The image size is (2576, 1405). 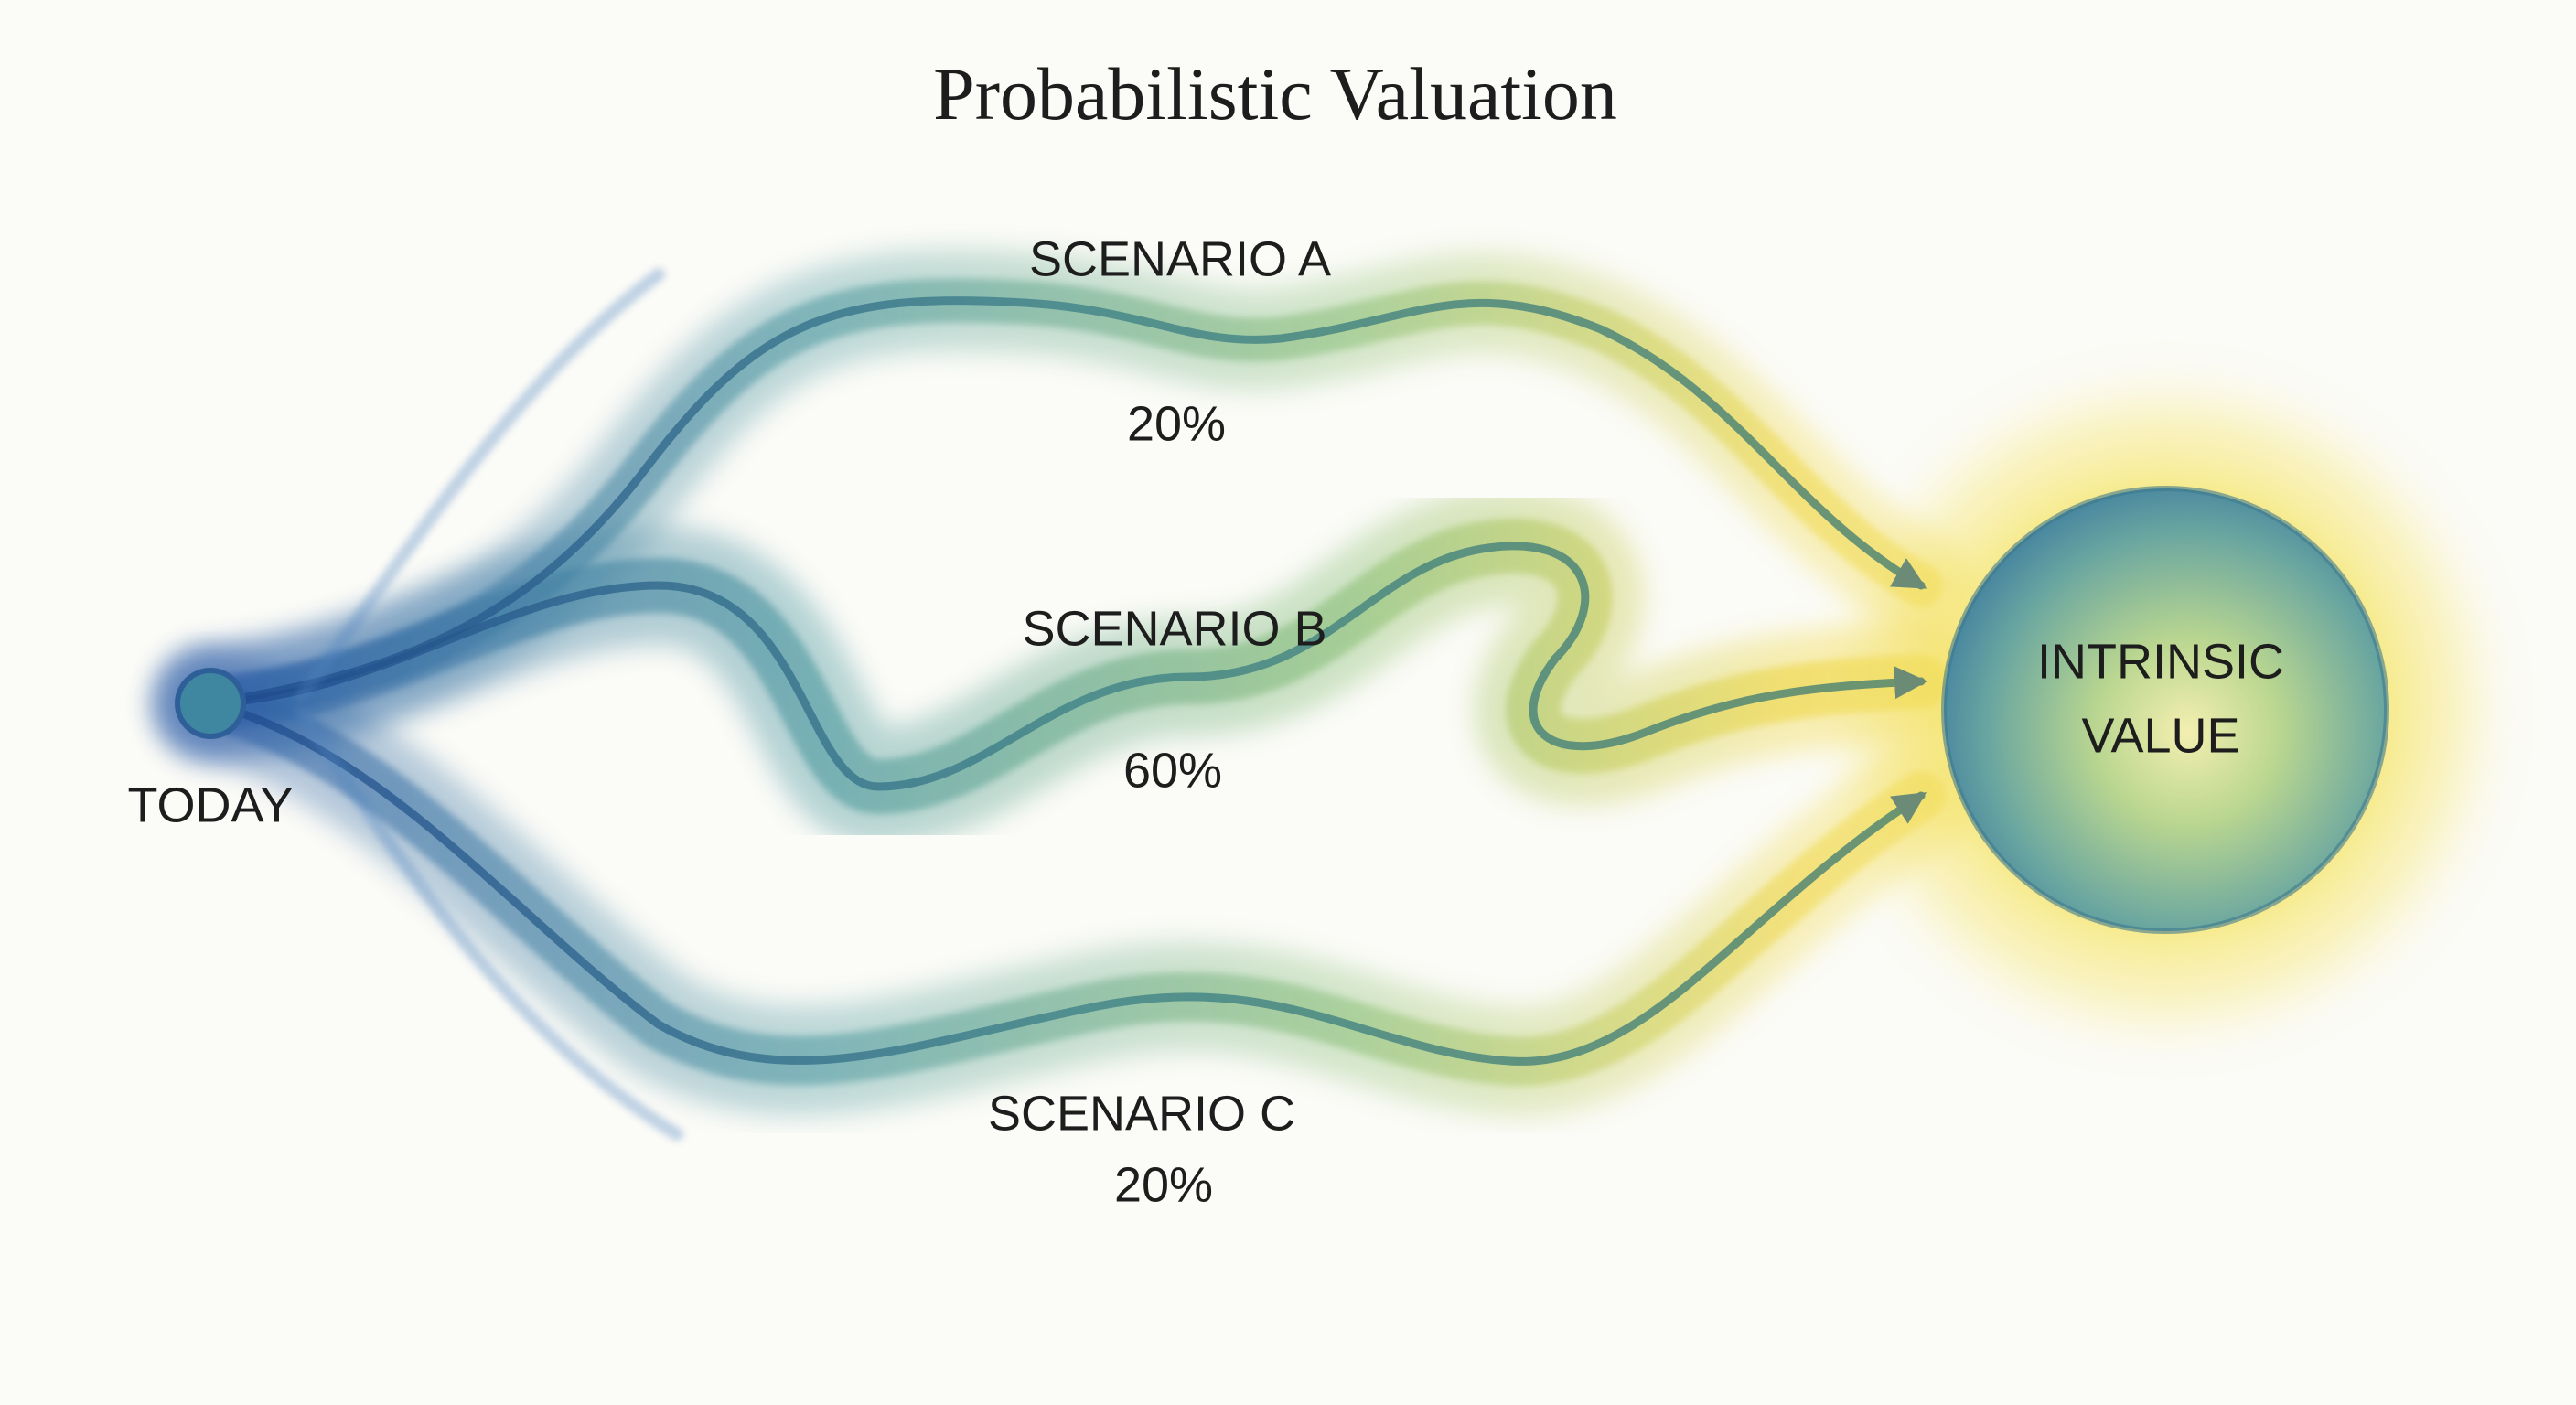 What do you see at coordinates (1174, 629) in the screenshot?
I see `scenario-label: SCENARIO B` at bounding box center [1174, 629].